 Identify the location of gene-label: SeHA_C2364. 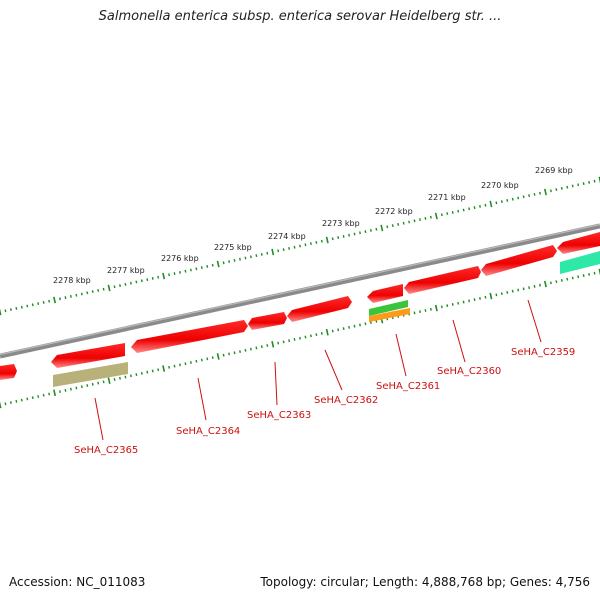
(208, 431).